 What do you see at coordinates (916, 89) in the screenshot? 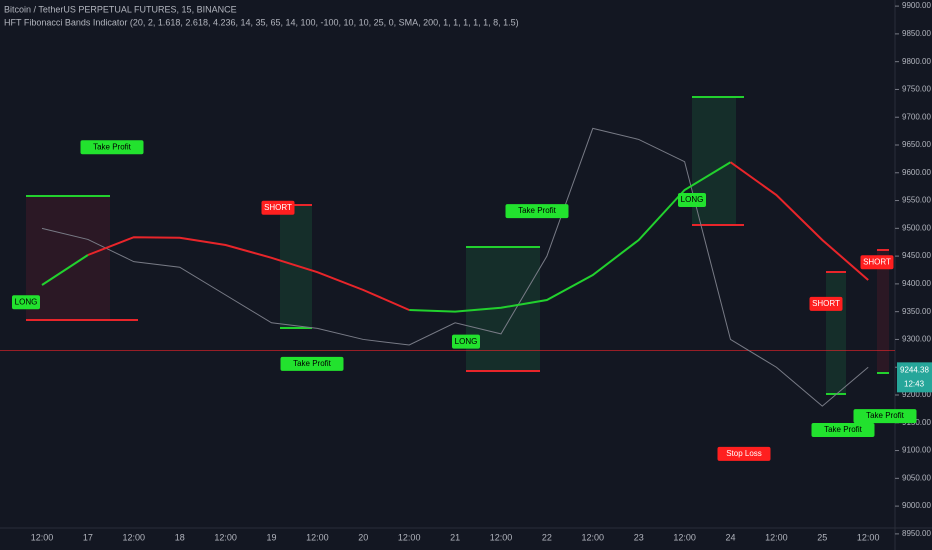
I see `y-tick-label: 9750.00` at bounding box center [916, 89].